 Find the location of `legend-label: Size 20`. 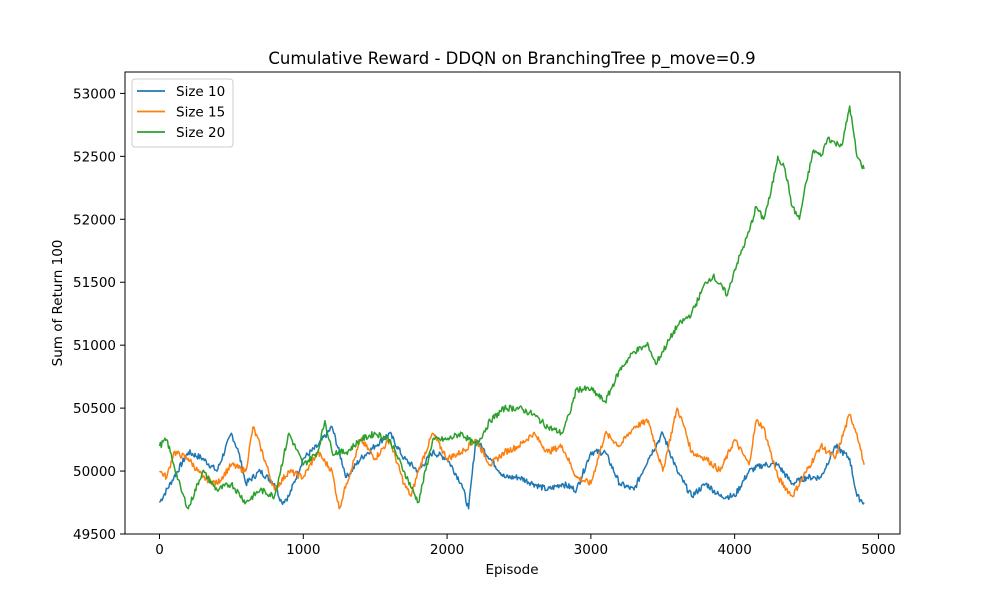

legend-label: Size 20 is located at coordinates (200, 133).